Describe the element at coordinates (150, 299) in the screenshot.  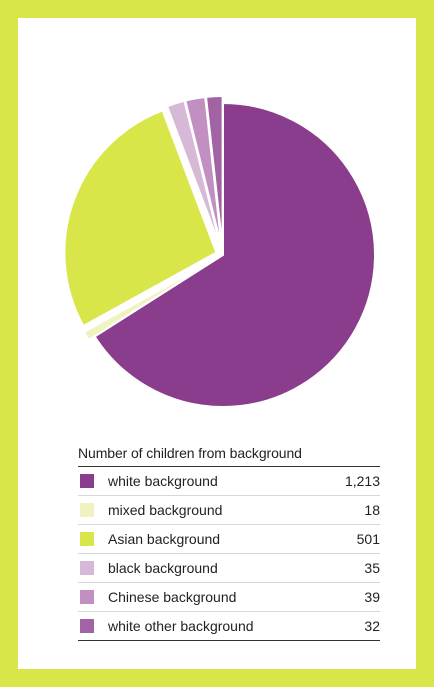
I see `pie-slice-mixed-background` at that location.